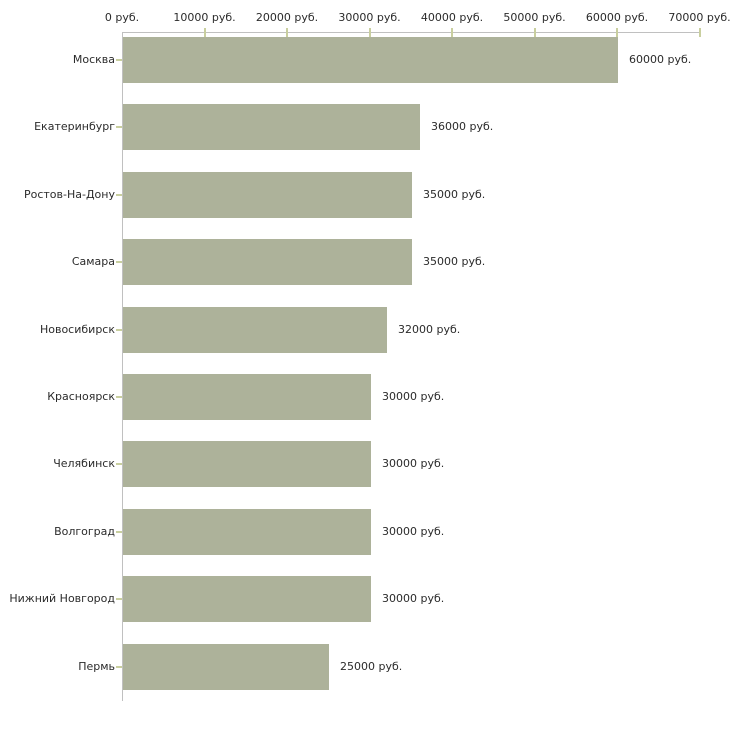  Describe the element at coordinates (93, 59) in the screenshot. I see `category-label: Москва` at that location.